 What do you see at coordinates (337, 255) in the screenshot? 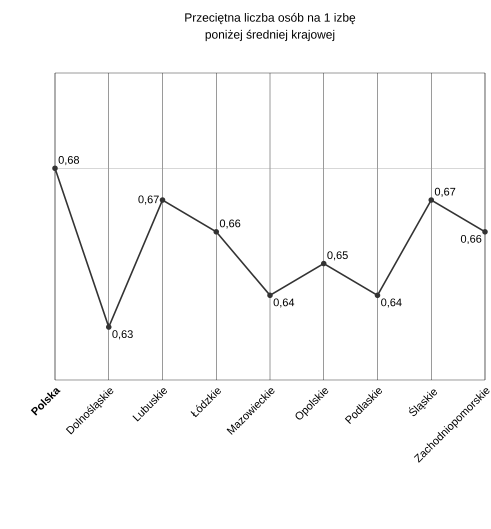
I see `data-label: 0,65` at bounding box center [337, 255].